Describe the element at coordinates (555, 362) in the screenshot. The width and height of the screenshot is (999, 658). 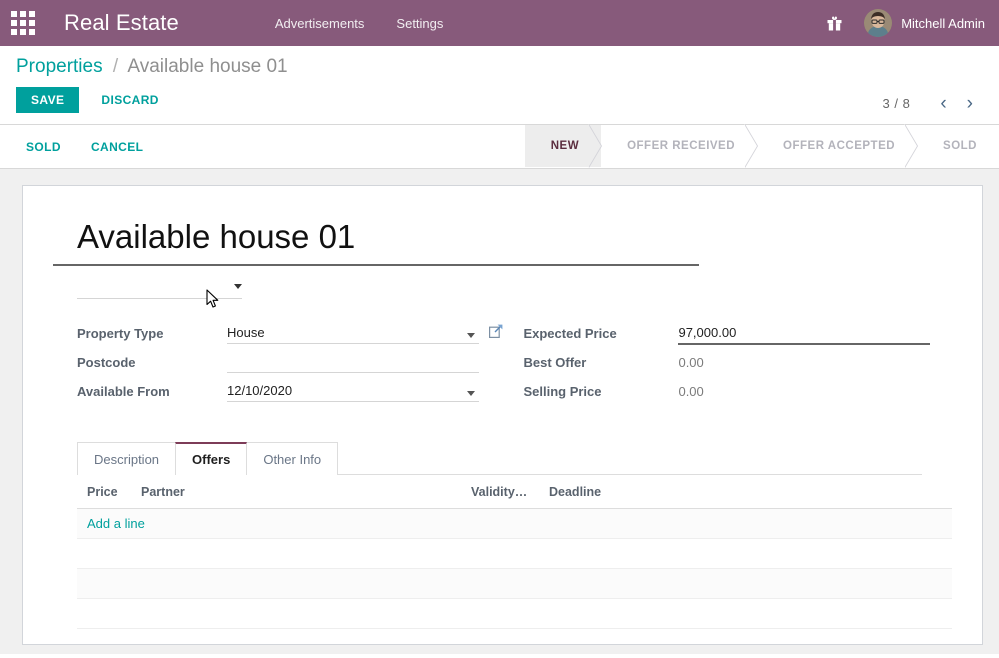
I see `label-best-offer: Best Offer` at that location.